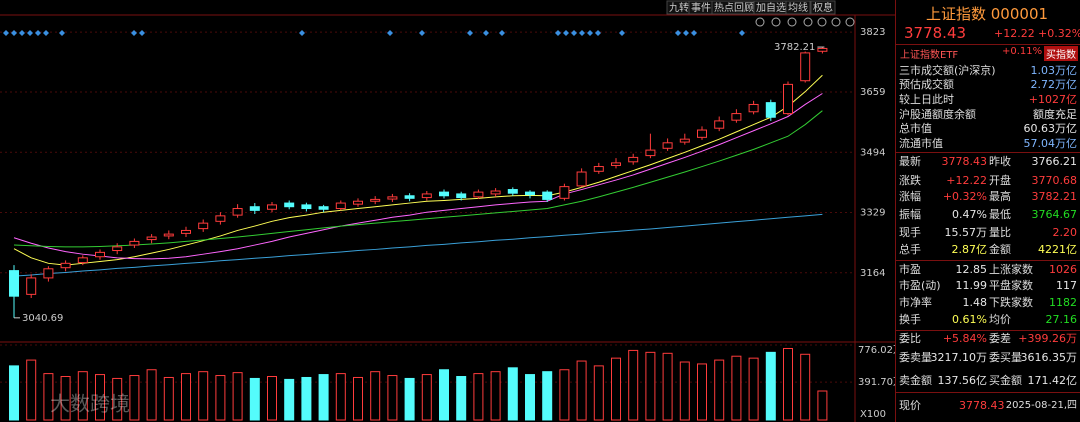  What do you see at coordinates (988, 85) in the screenshot?
I see `summary-row: 预估成交额 2.72万亿` at bounding box center [988, 85].